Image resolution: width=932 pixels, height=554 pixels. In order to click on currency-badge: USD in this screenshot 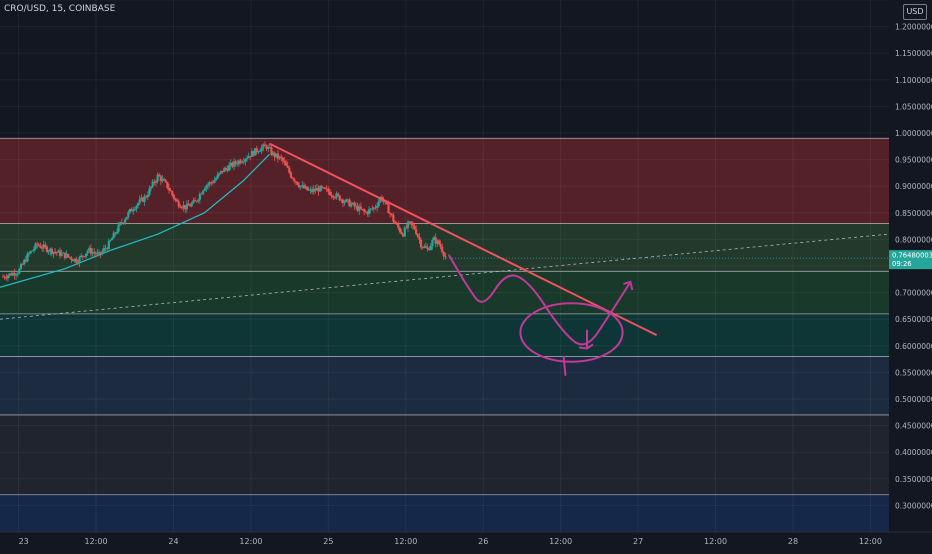, I will do `click(915, 12)`.